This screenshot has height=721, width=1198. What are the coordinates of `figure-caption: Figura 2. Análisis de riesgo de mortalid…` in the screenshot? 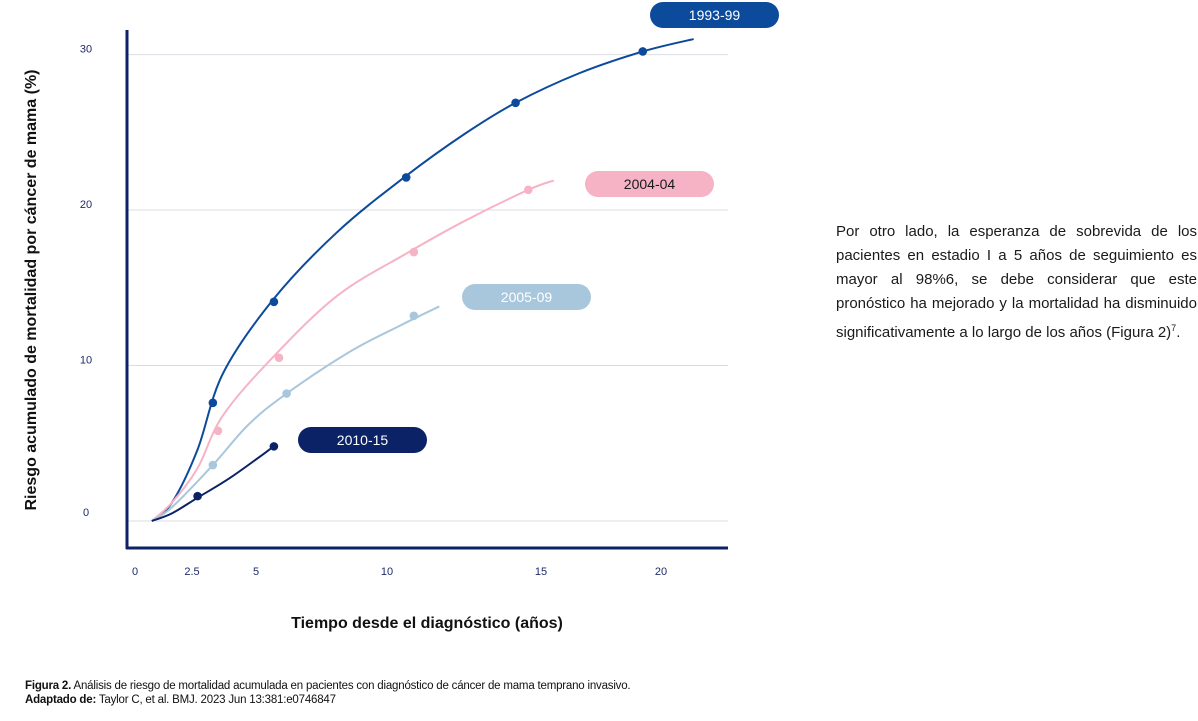 It's located at (328, 693).